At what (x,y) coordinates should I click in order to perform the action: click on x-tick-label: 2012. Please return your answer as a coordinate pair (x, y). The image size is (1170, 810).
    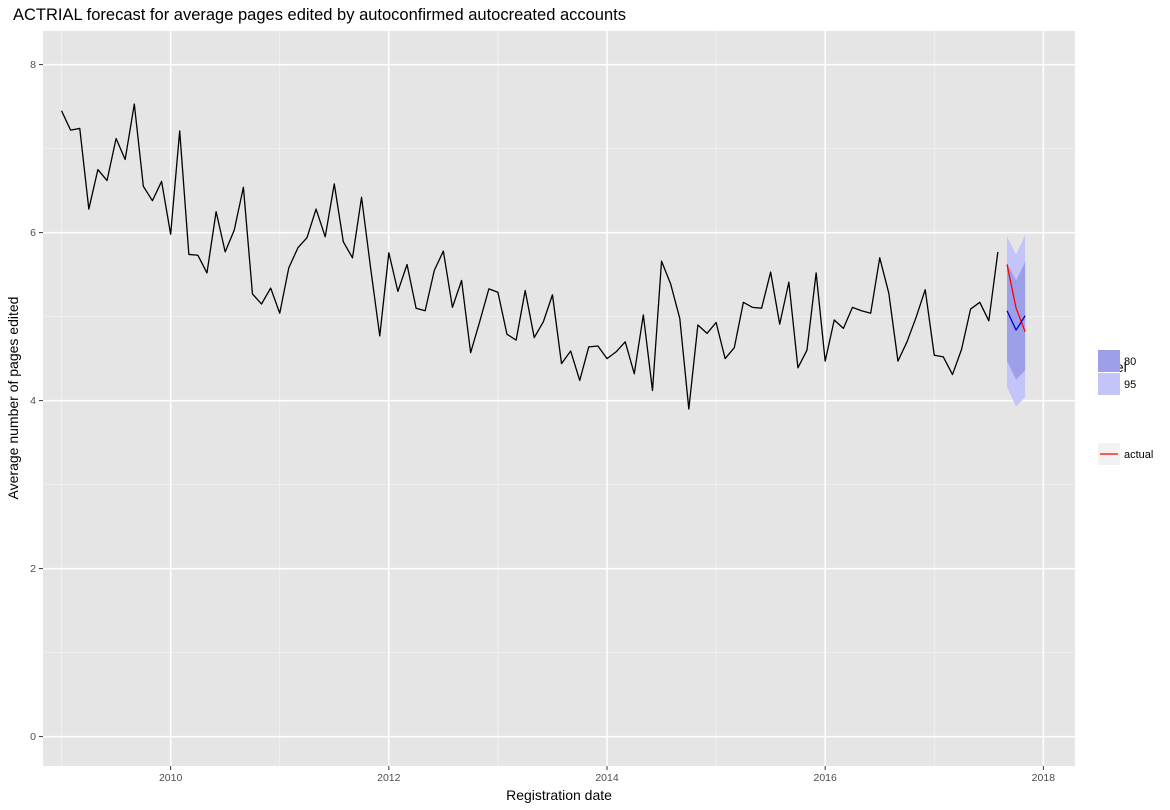
    Looking at the image, I should click on (389, 778).